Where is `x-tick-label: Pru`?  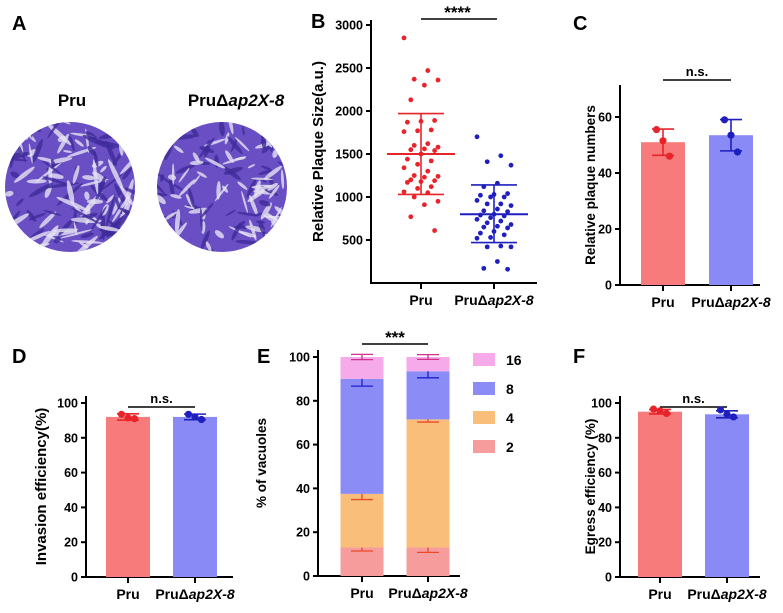 x-tick-label: Pru is located at coordinates (127, 594).